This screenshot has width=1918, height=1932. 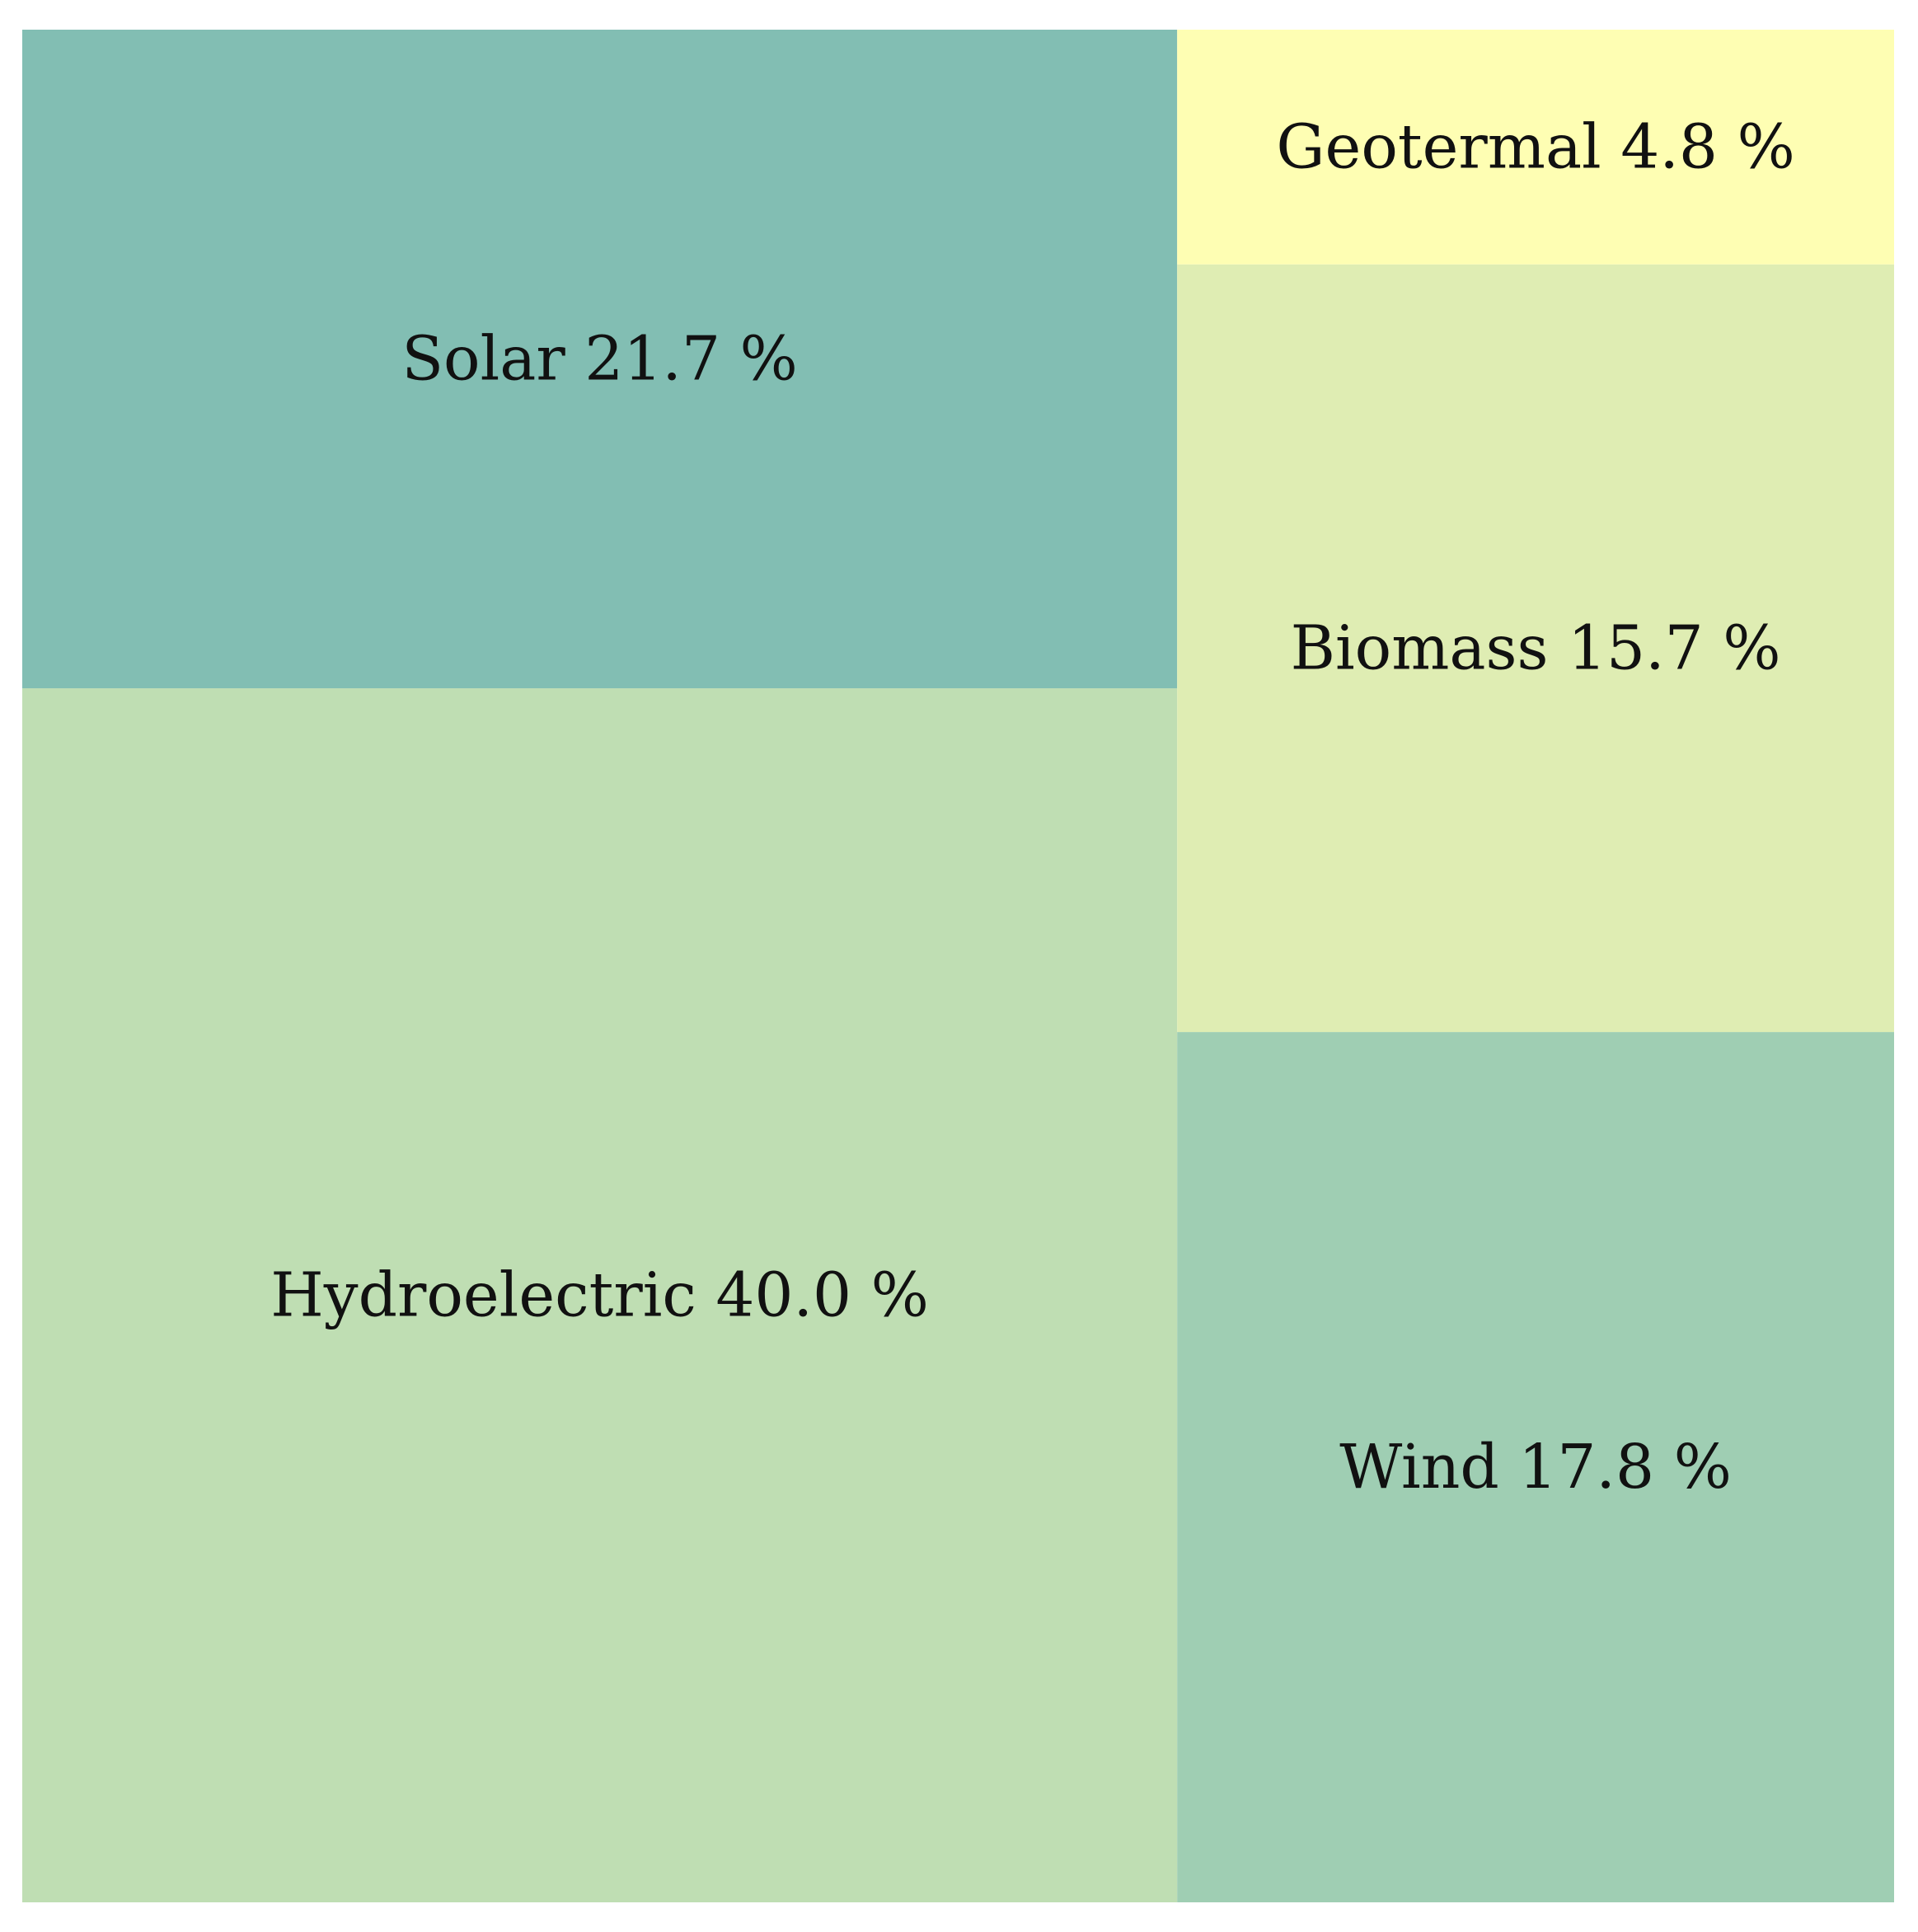 I want to click on tile-biomass, so click(x=1535, y=648).